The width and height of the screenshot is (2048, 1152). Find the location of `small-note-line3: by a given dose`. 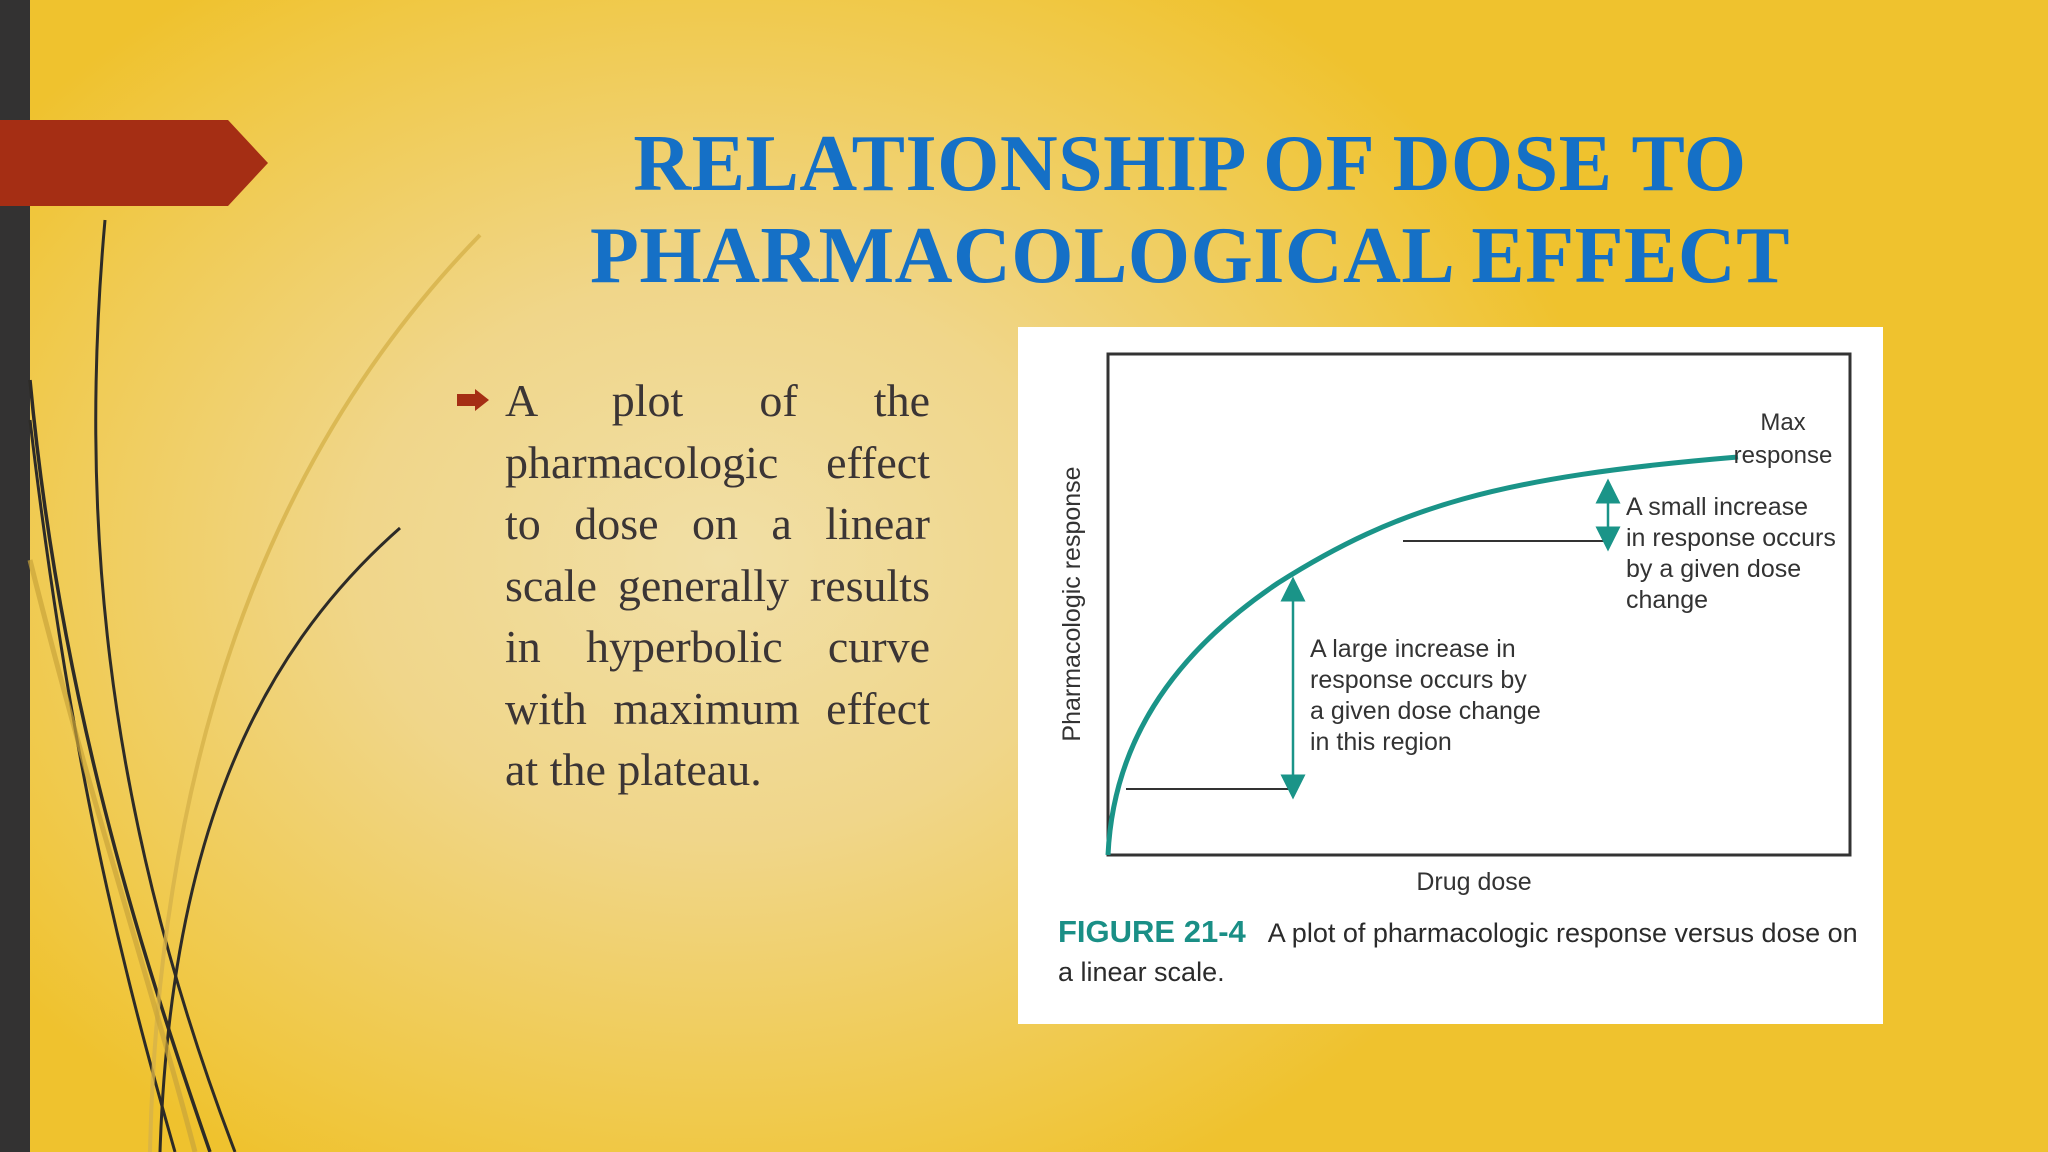

small-note-line3: by a given dose is located at coordinates (1713, 569).